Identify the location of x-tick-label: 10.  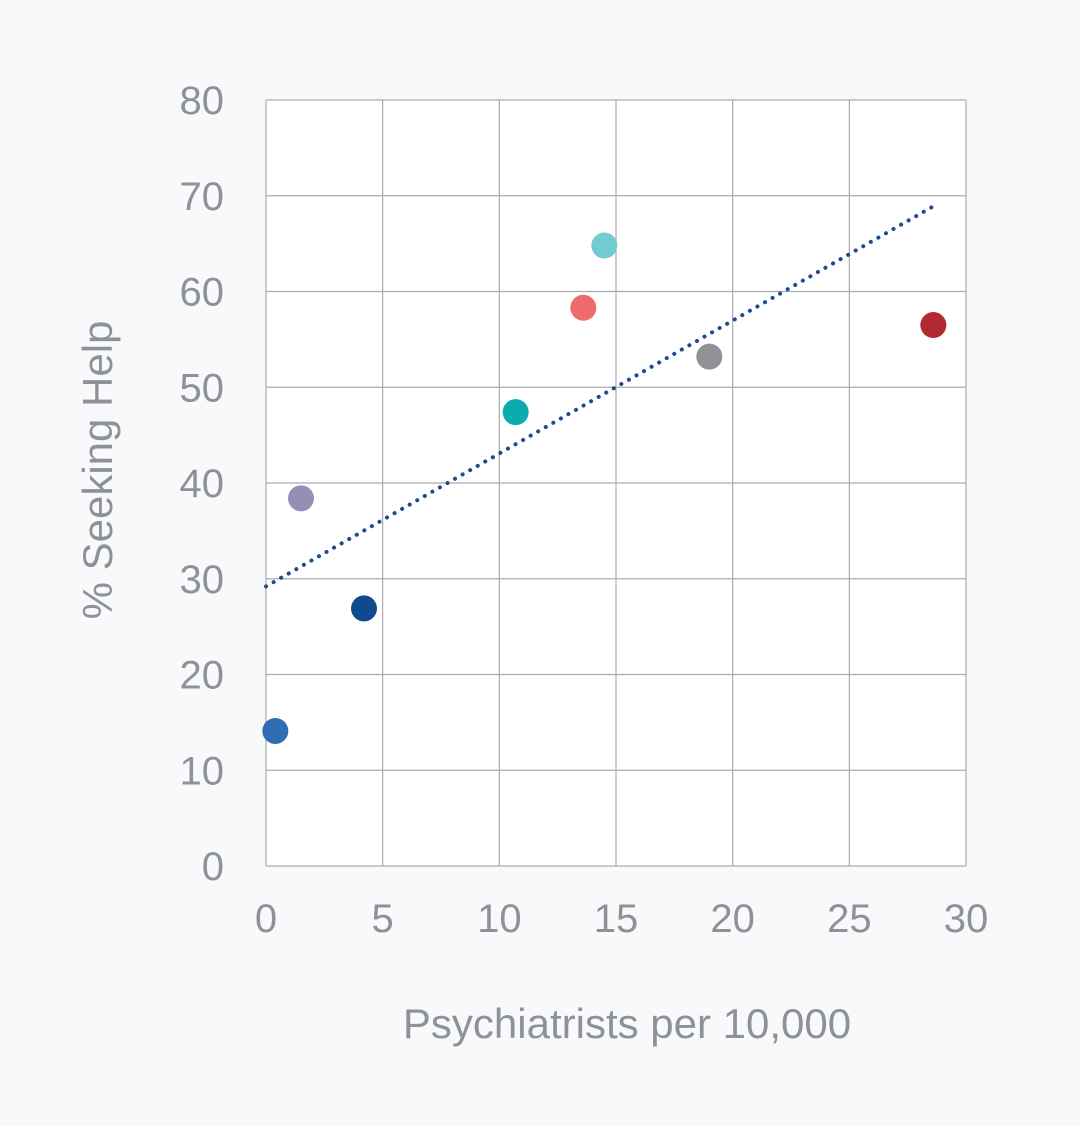
(499, 919).